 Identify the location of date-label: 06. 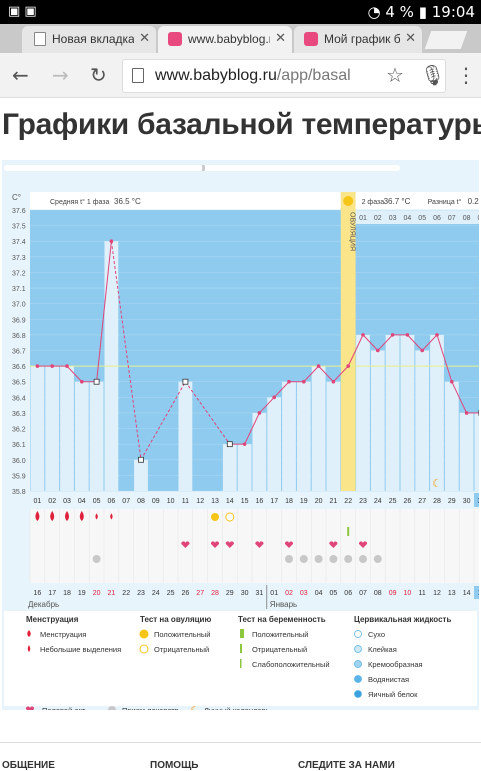
(348, 593).